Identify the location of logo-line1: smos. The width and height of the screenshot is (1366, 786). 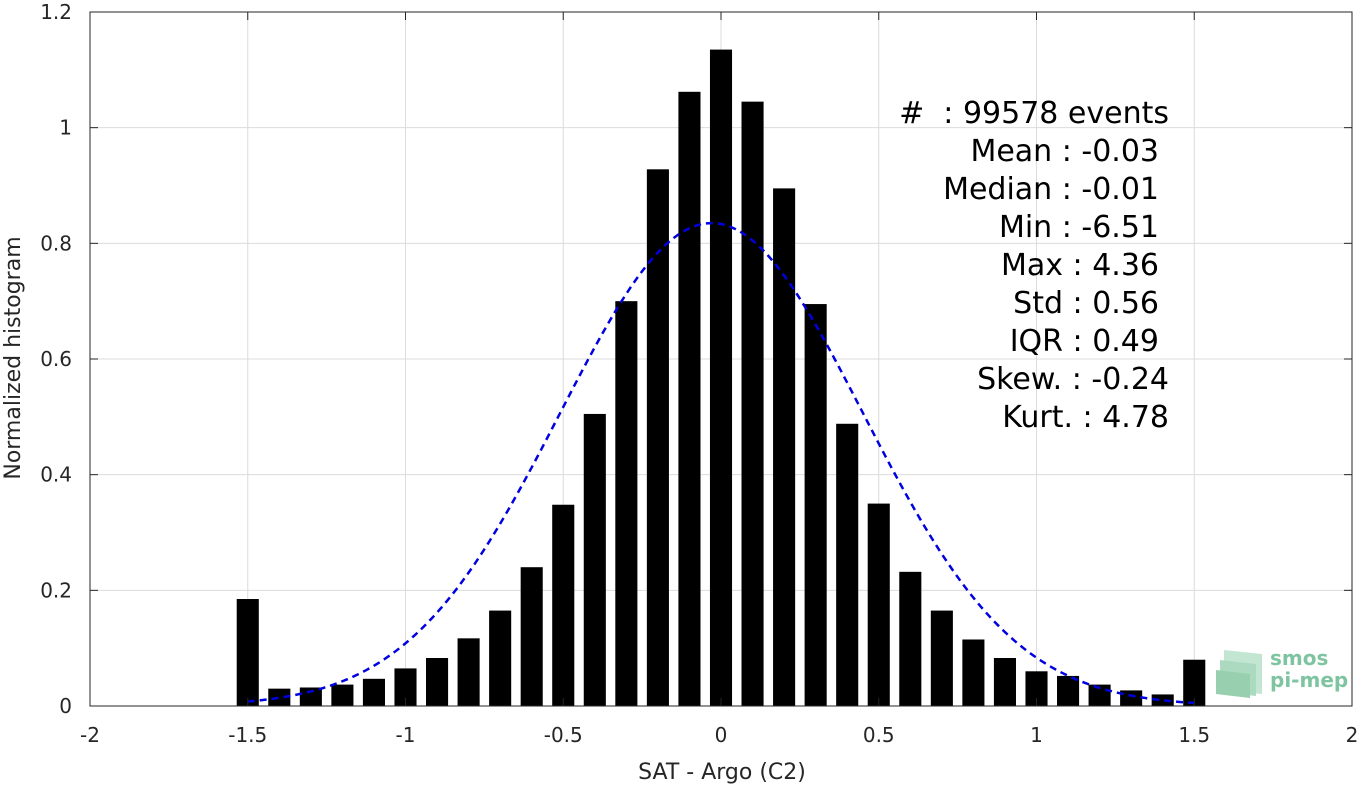
(1299, 658).